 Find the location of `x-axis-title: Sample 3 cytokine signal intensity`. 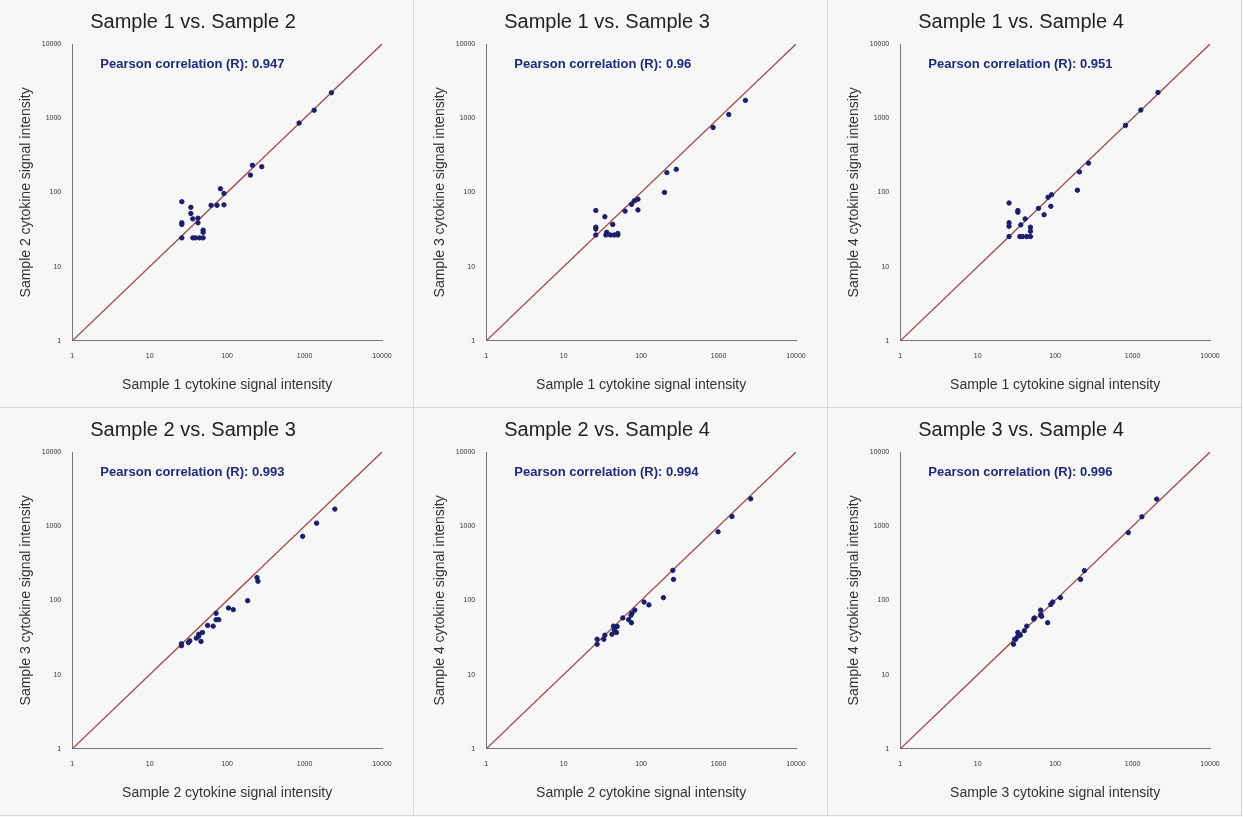

x-axis-title: Sample 3 cytokine signal intensity is located at coordinates (1055, 792).